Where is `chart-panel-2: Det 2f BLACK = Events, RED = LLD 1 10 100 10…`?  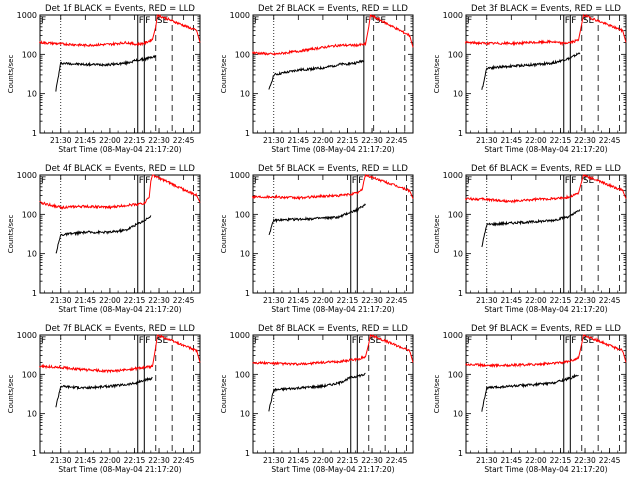
chart-panel-2: Det 2f BLACK = Events, RED = LLD 1 10 100 10… is located at coordinates (317, 79).